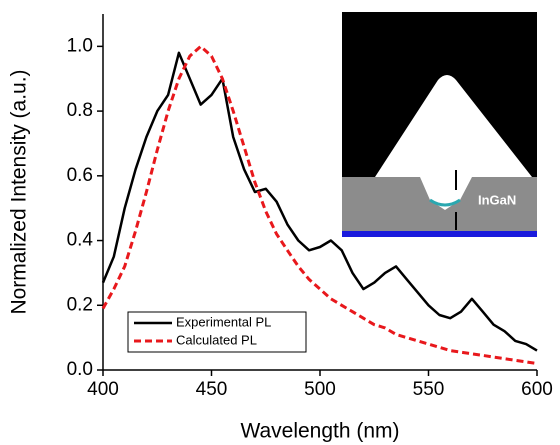 The width and height of the screenshot is (560, 445). I want to click on y-tick-label: 0.6, so click(80, 175).